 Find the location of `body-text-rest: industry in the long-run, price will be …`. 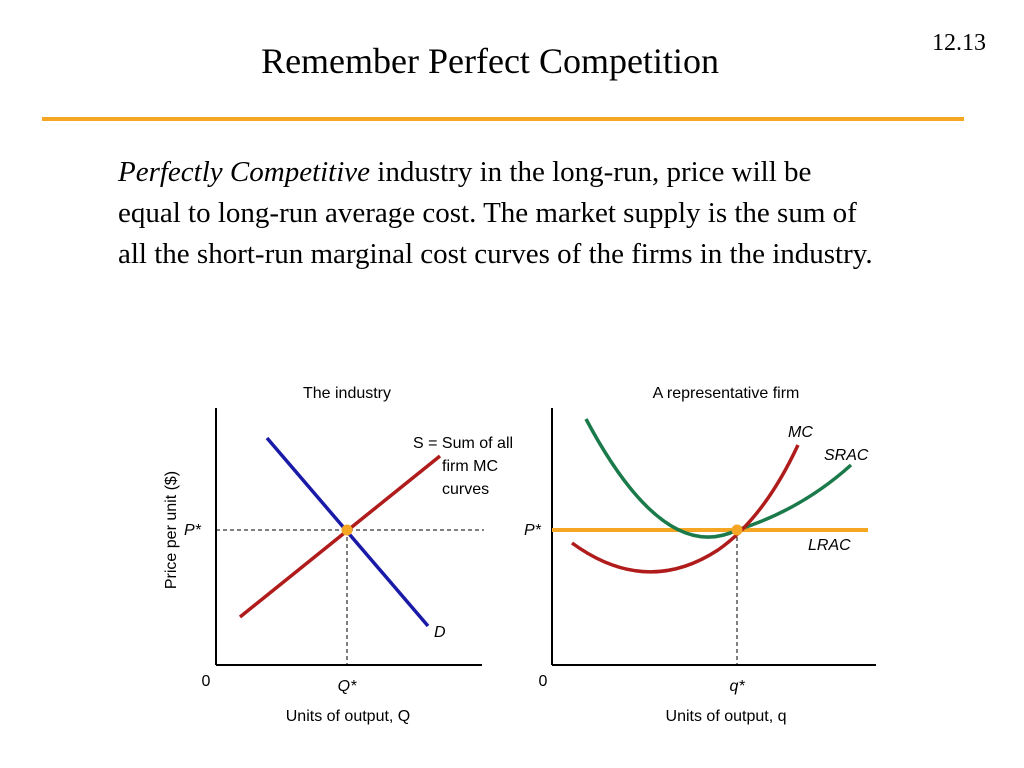

body-text-rest: industry in the long-run, price will be … is located at coordinates (495, 213).